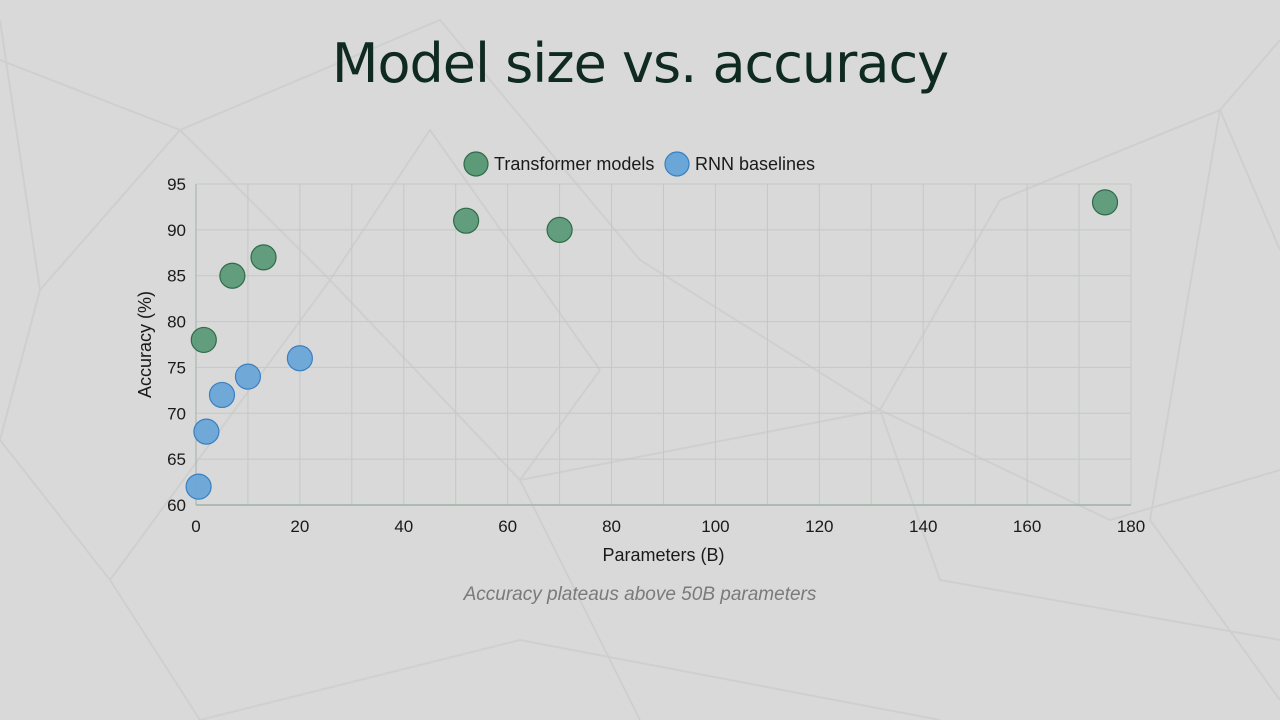 The image size is (1280, 720). I want to click on y-axis-label: Accuracy (%), so click(145, 344).